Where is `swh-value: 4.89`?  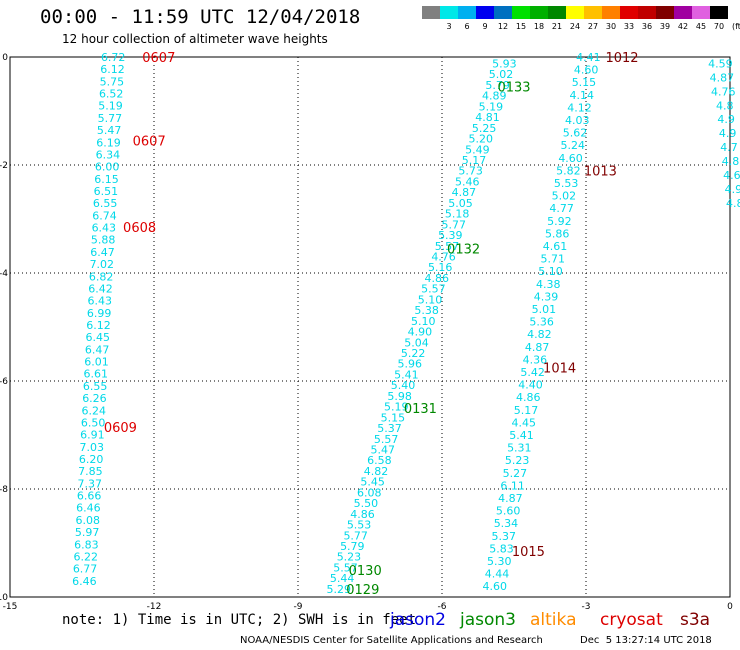 swh-value: 4.89 is located at coordinates (494, 96).